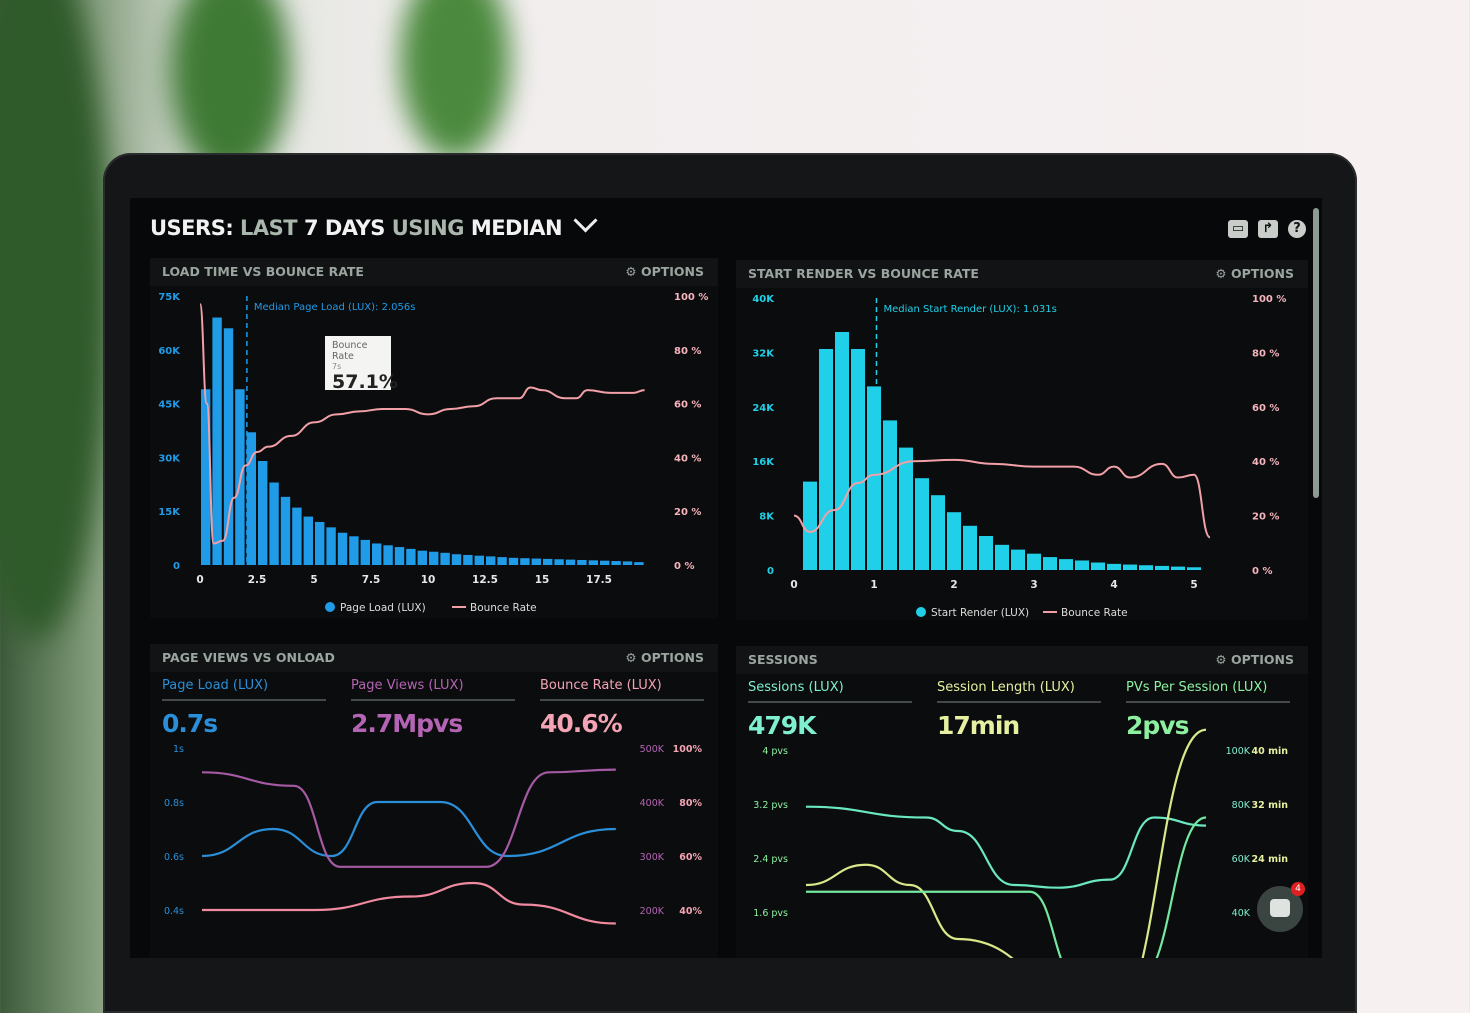  What do you see at coordinates (1316, 353) in the screenshot?
I see `scrollbar` at bounding box center [1316, 353].